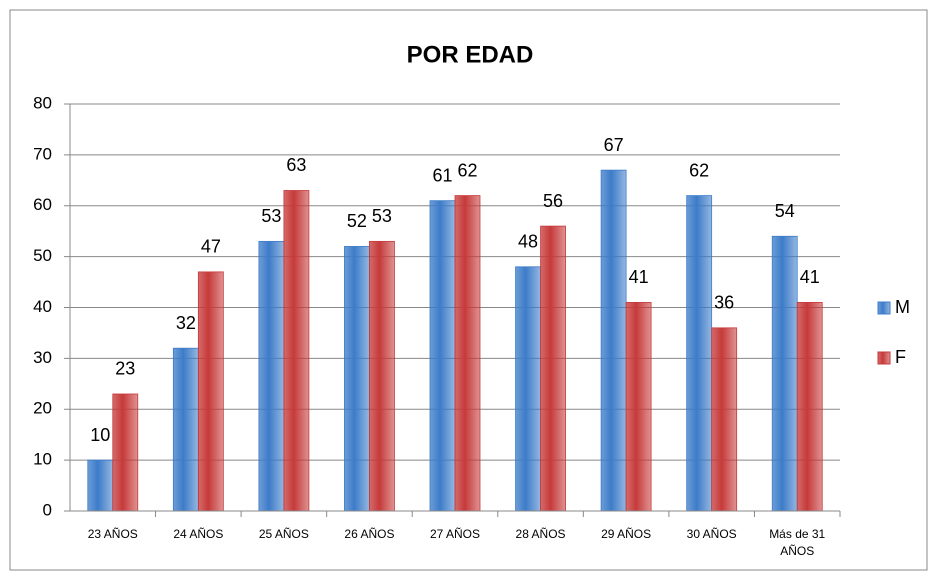 The height and width of the screenshot is (581, 938). I want to click on x-tick-label: 29 AÑOS, so click(626, 534).